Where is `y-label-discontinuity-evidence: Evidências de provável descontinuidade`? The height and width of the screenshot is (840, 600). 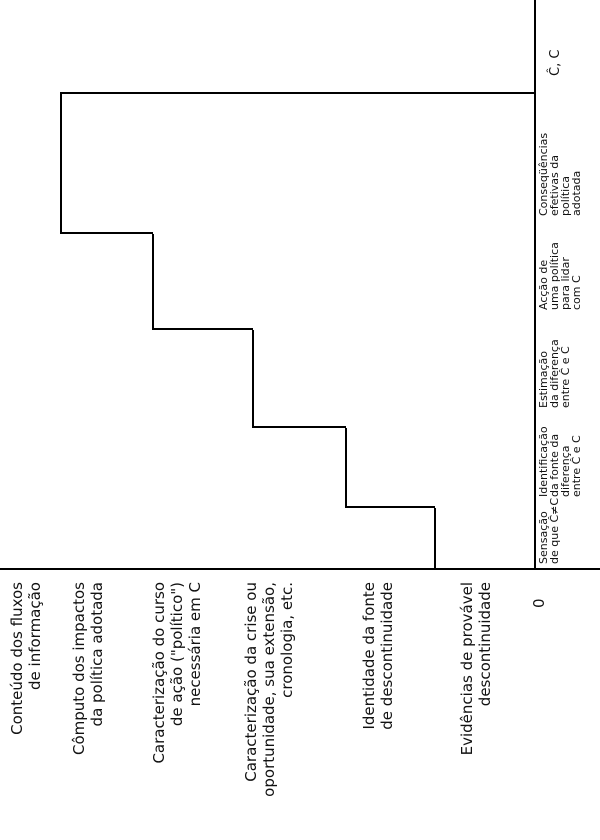 y-label-discontinuity-evidence: Evidências de provável descontinuidade is located at coordinates (476, 707).